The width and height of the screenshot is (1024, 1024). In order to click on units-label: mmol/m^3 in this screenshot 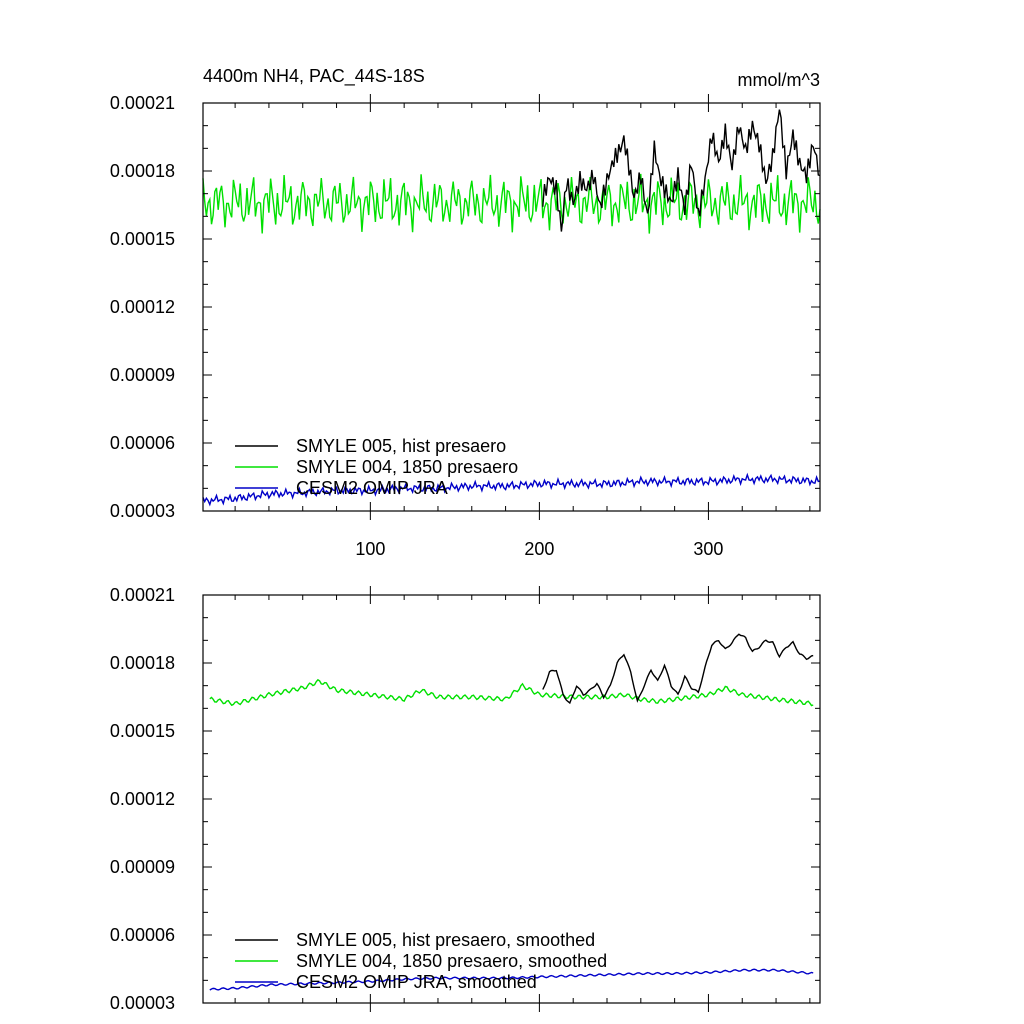, I will do `click(779, 80)`.